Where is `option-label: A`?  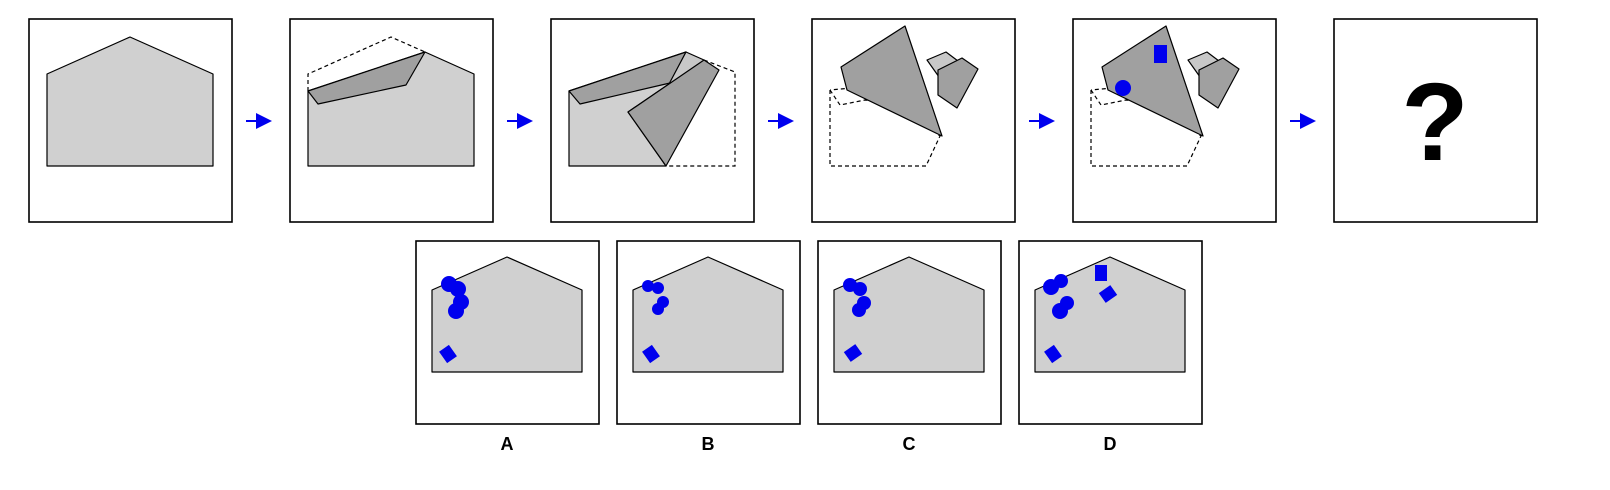
option-label: A is located at coordinates (507, 444).